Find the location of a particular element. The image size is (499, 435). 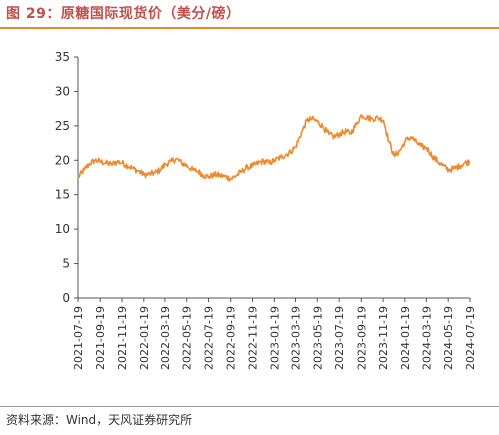

y-tick-label: 10 is located at coordinates (62, 229).